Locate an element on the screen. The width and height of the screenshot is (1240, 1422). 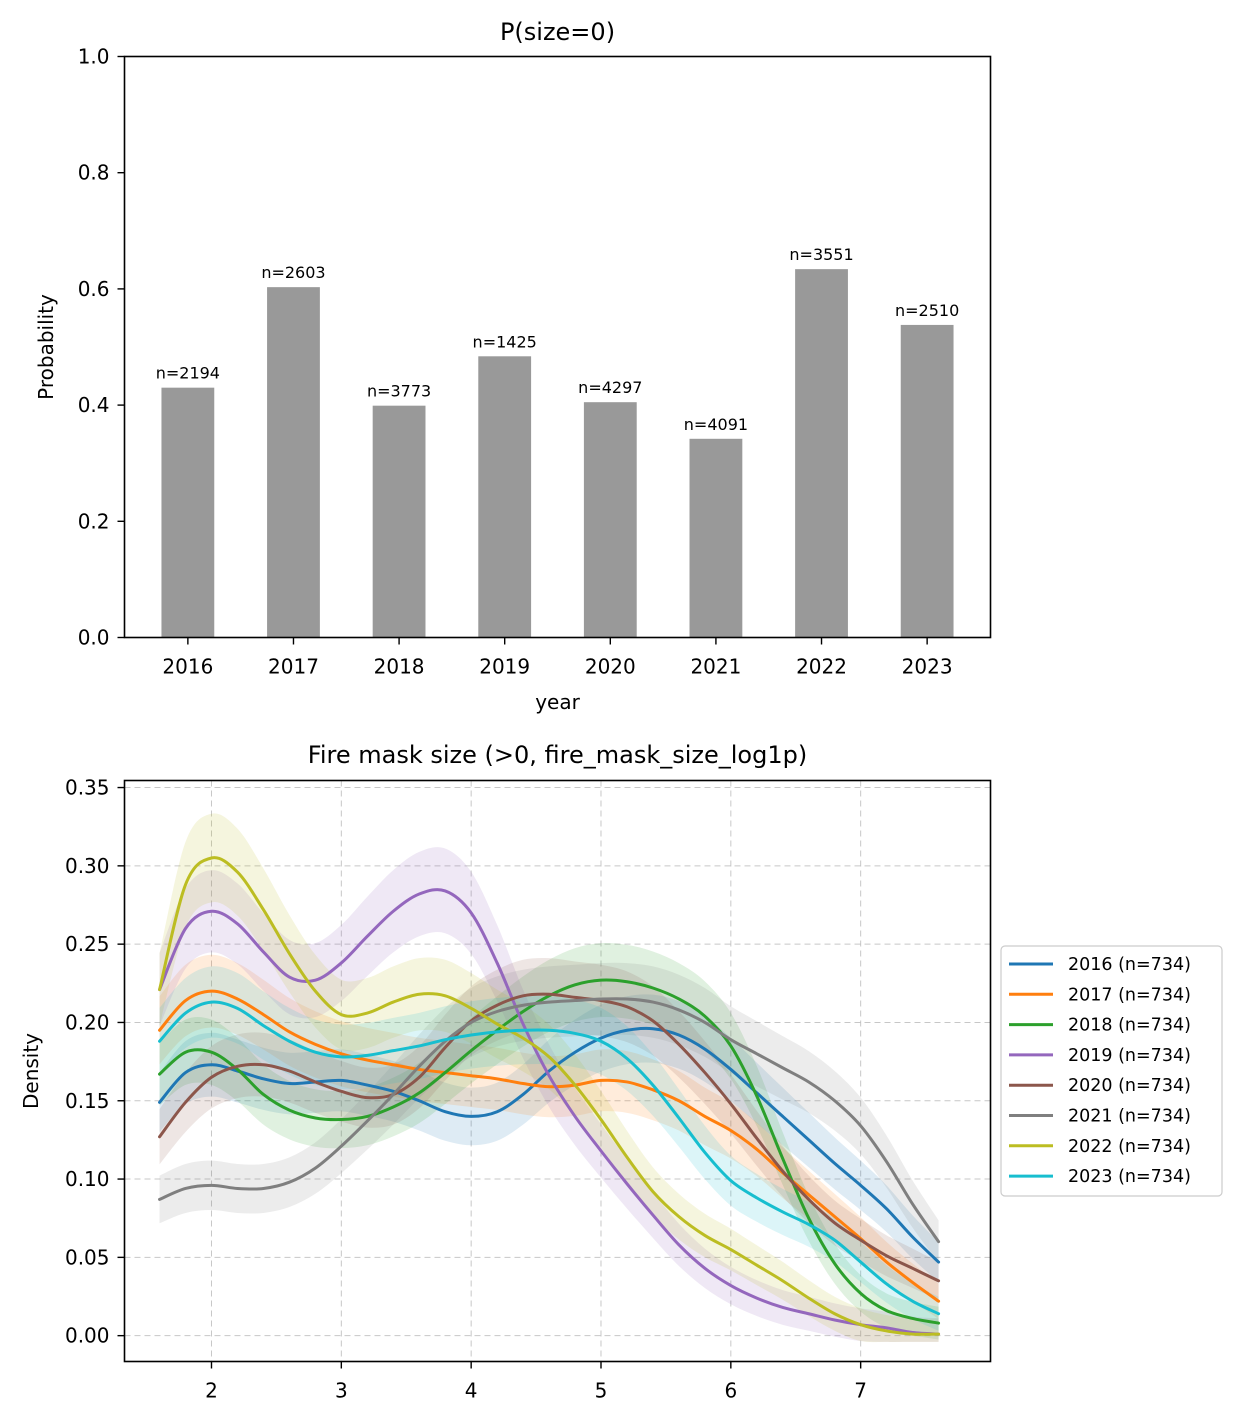
bar-2021 is located at coordinates (716, 538).